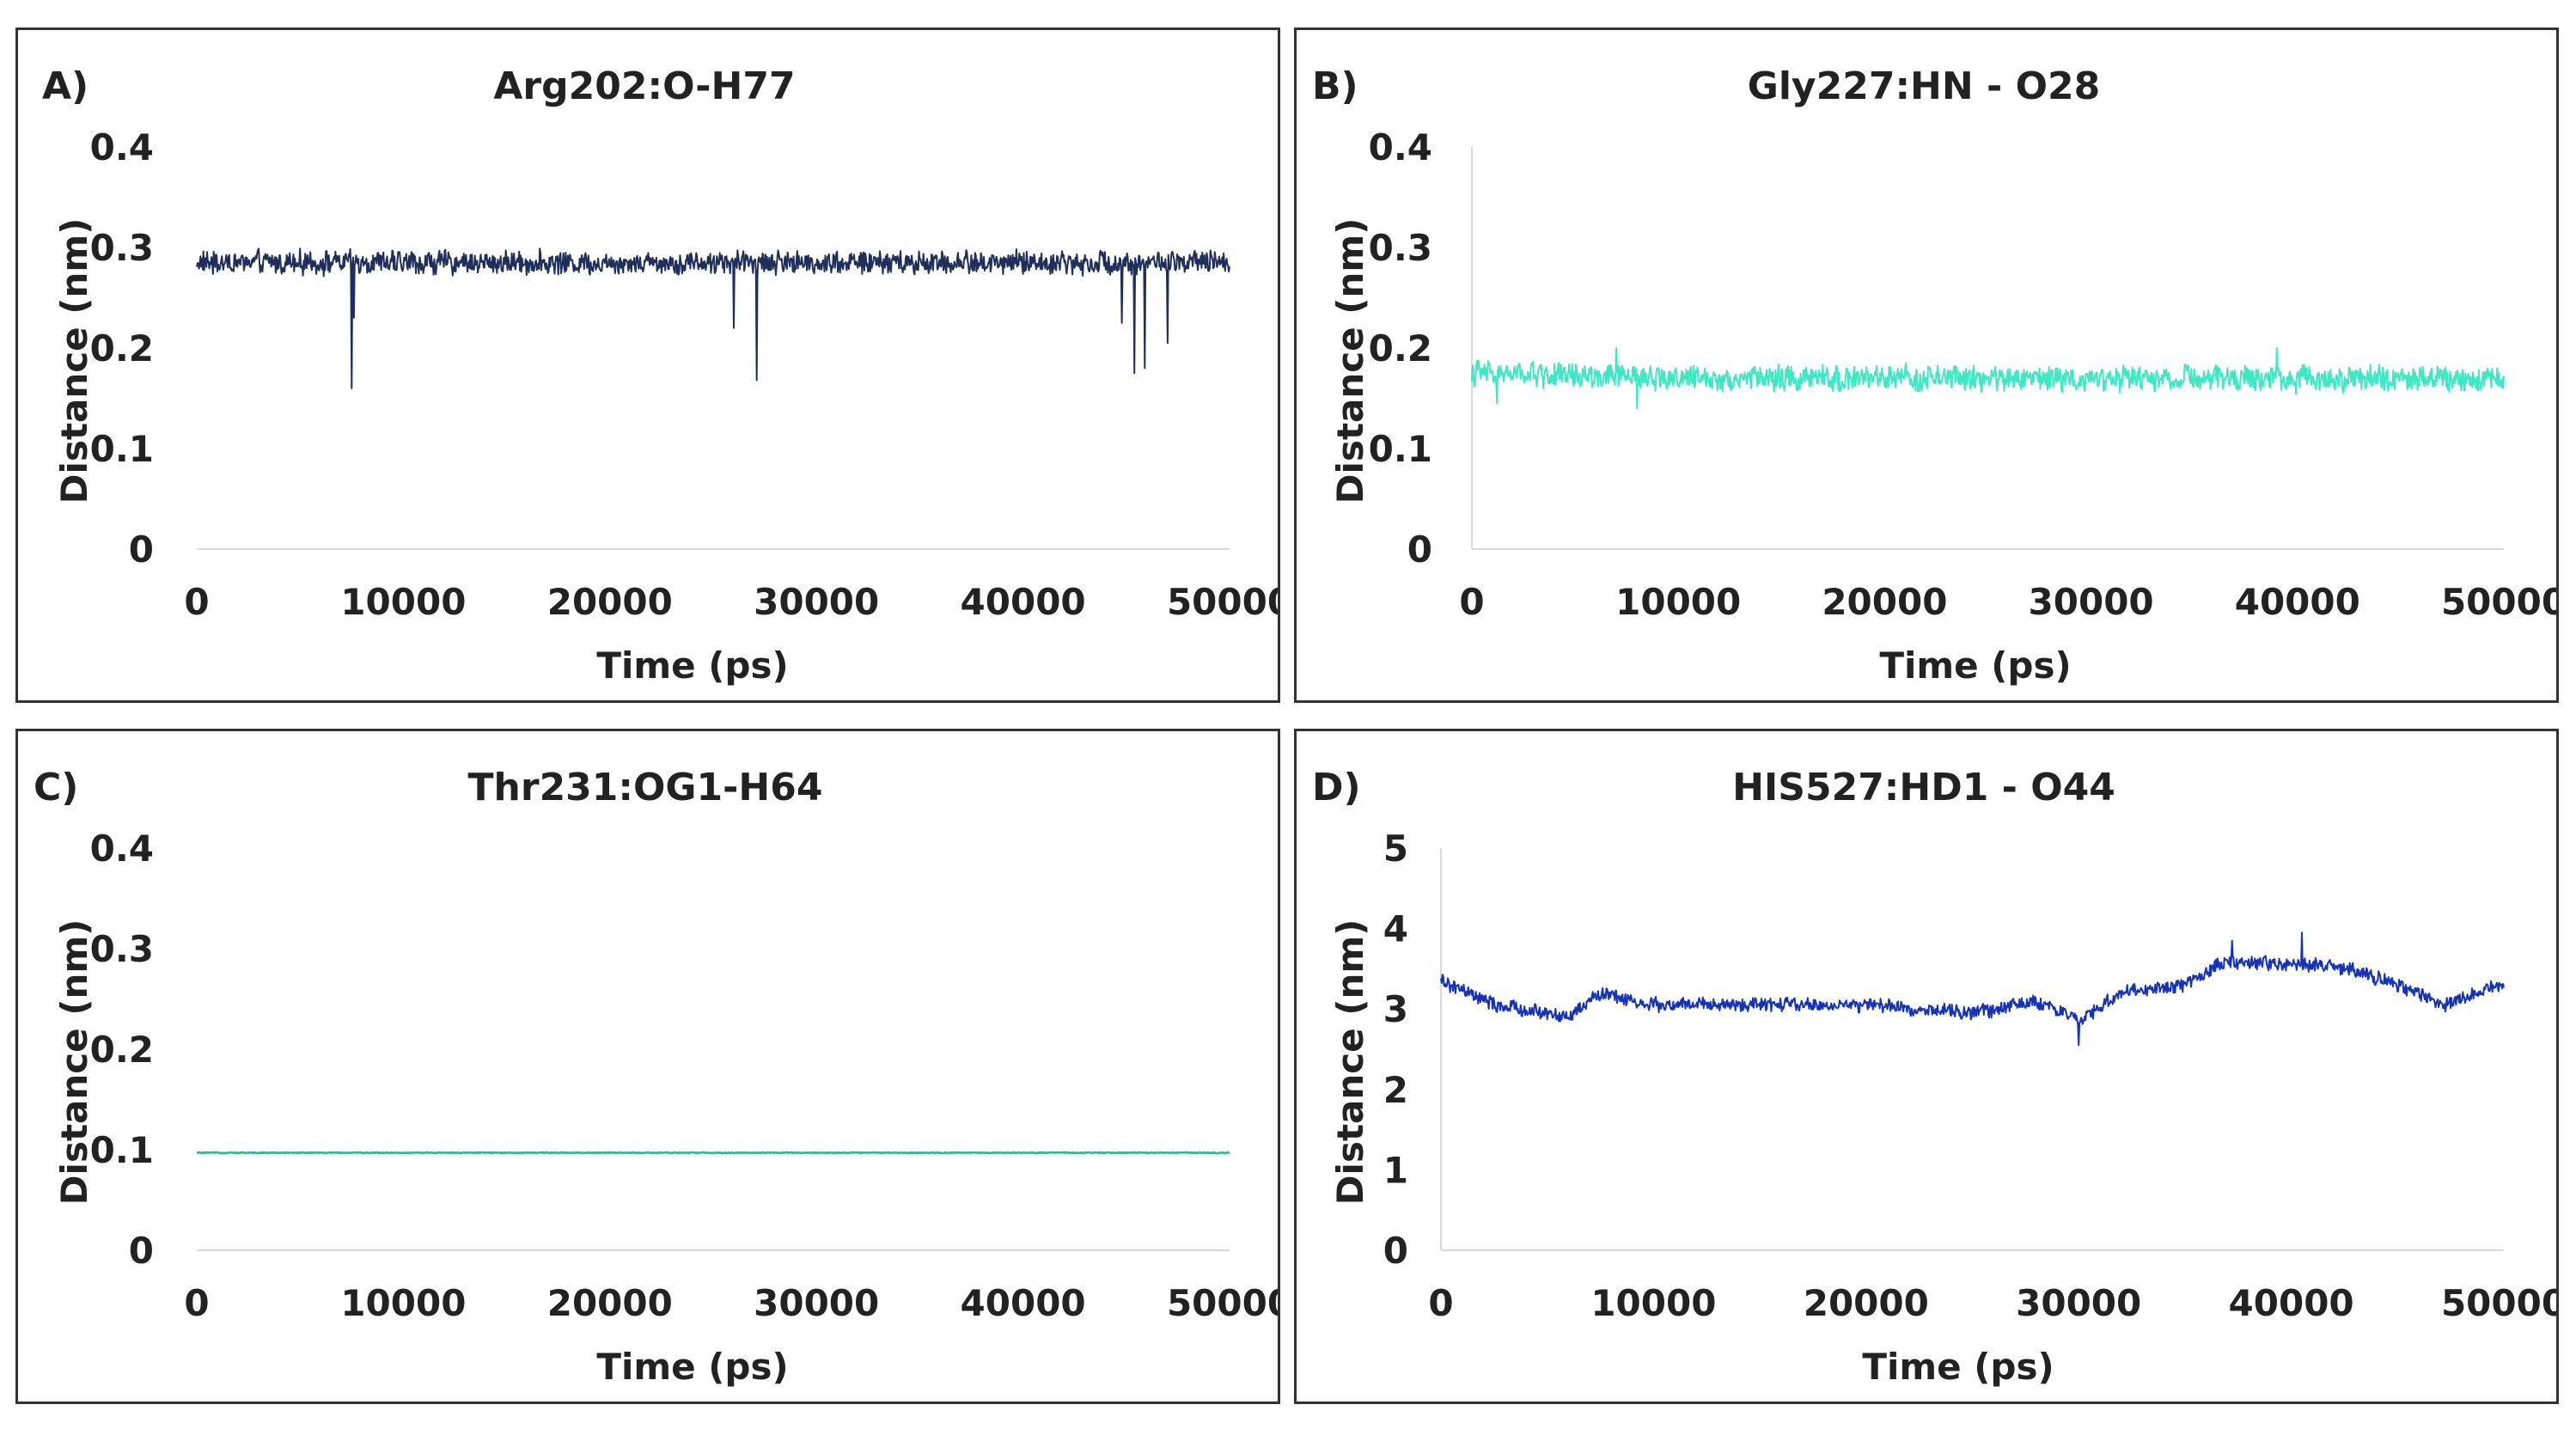  What do you see at coordinates (1335, 86) in the screenshot?
I see `panel-label: B)` at bounding box center [1335, 86].